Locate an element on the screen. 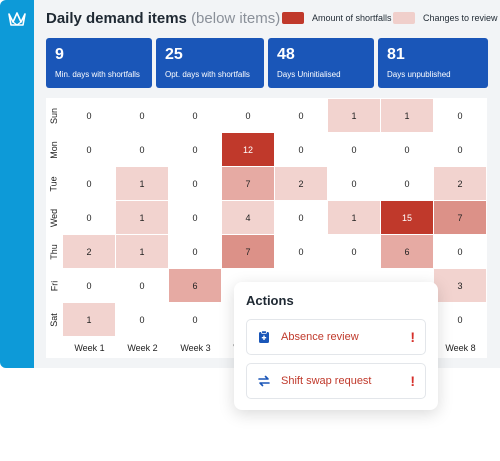 Image resolution: width=500 pixels, height=461 pixels. shift-swap-request-button: Shift swap request ! is located at coordinates (336, 381).